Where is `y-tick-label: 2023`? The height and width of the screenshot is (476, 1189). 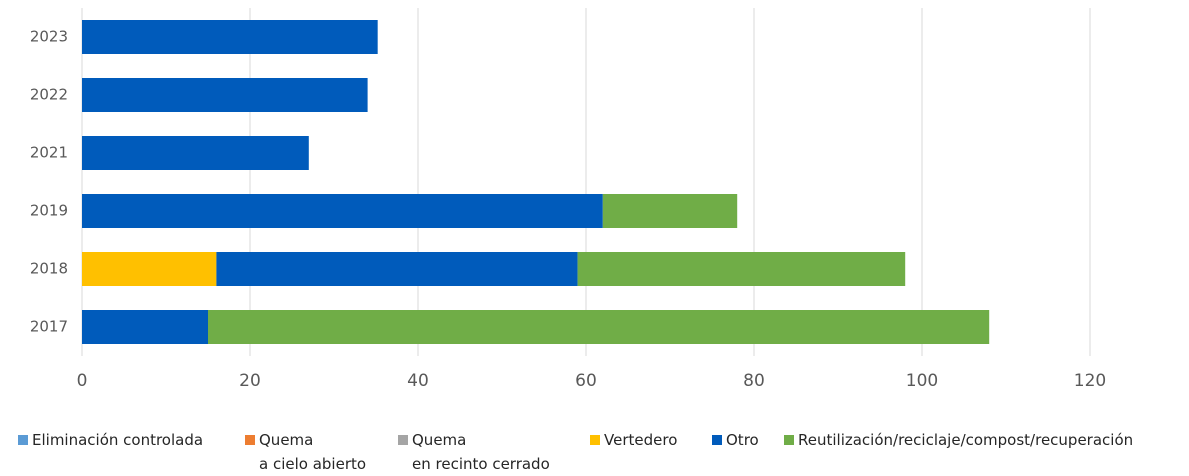 y-tick-label: 2023 is located at coordinates (49, 37).